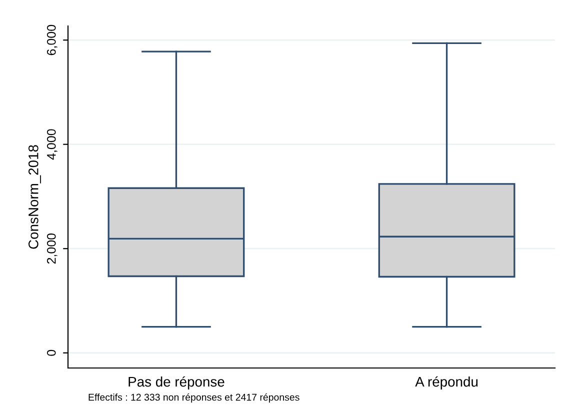 This screenshot has width=563, height=414. Describe the element at coordinates (52, 40) in the screenshot. I see `y-tick-label: 6,000` at that location.